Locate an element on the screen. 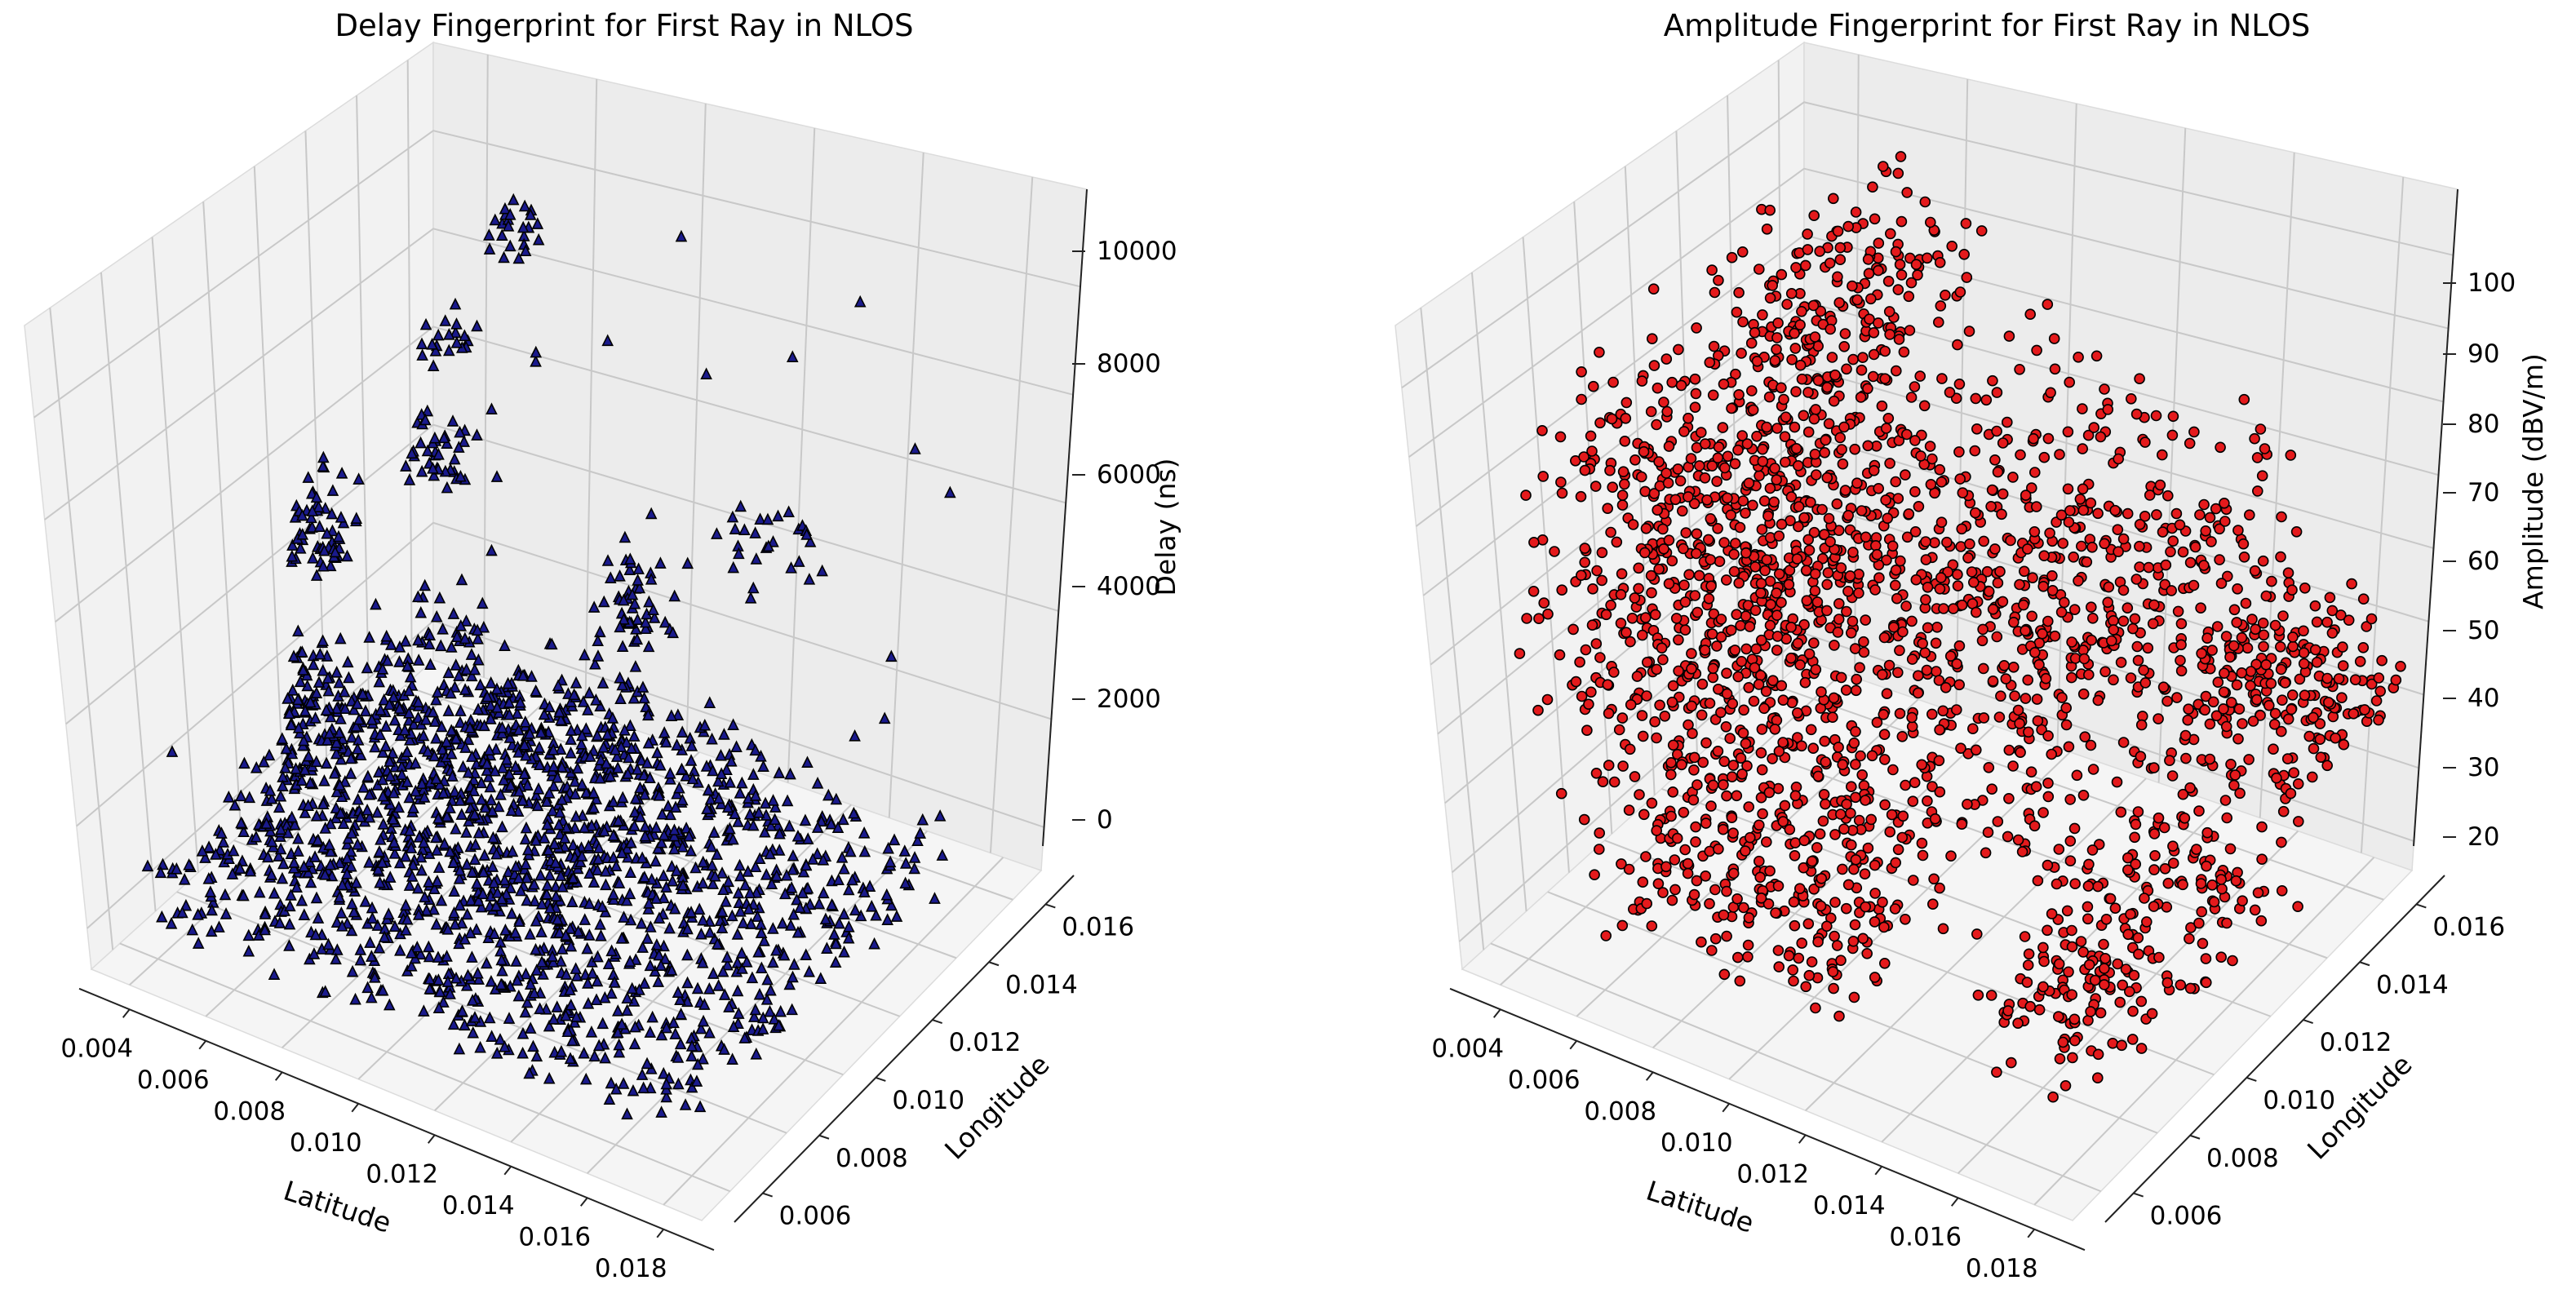  grid-line-x is located at coordinates (2204, 1031).